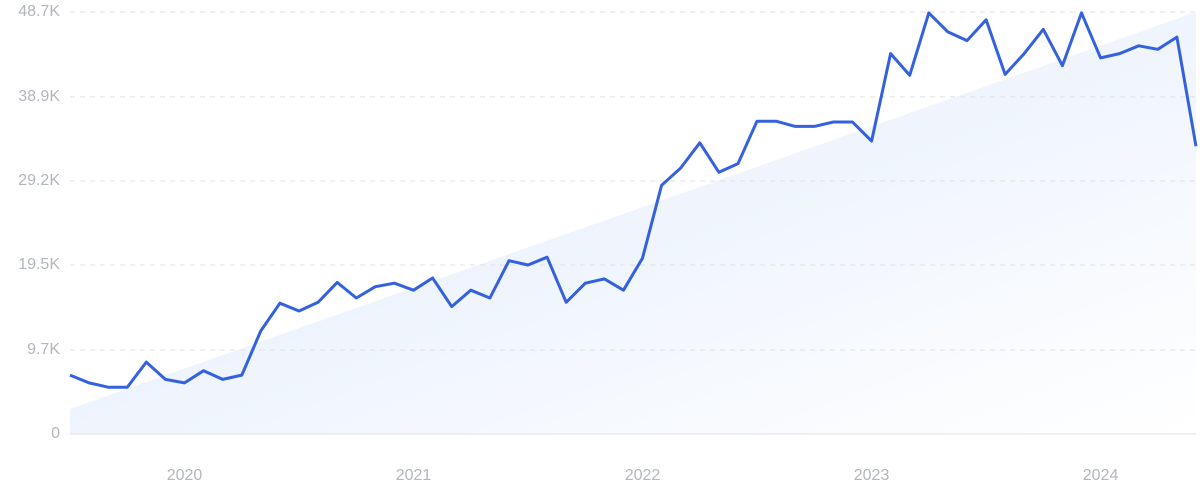 Image resolution: width=1200 pixels, height=499 pixels. What do you see at coordinates (39, 264) in the screenshot?
I see `y-tick-label: 19.5K` at bounding box center [39, 264].